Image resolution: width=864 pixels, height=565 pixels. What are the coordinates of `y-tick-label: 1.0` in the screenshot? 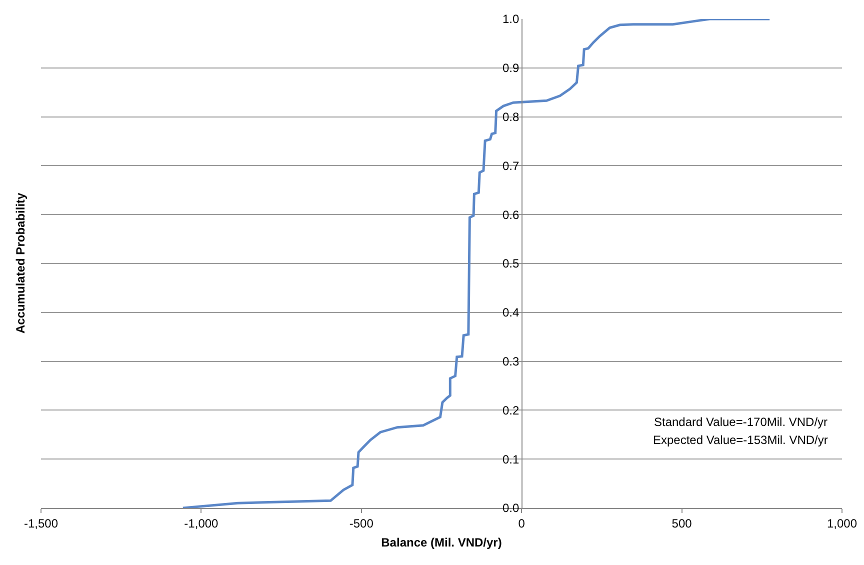 It's located at (511, 19).